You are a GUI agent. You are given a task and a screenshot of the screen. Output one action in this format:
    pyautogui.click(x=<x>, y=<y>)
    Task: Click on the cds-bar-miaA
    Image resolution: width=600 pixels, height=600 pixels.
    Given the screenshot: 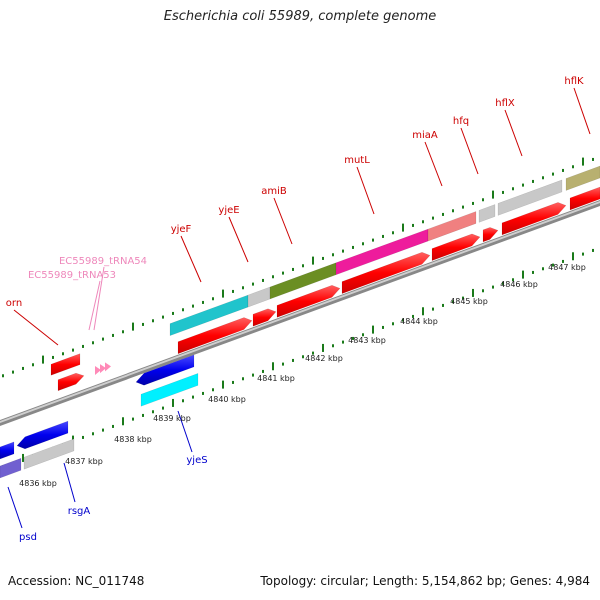 What is the action you would take?
    pyautogui.click(x=456, y=247)
    